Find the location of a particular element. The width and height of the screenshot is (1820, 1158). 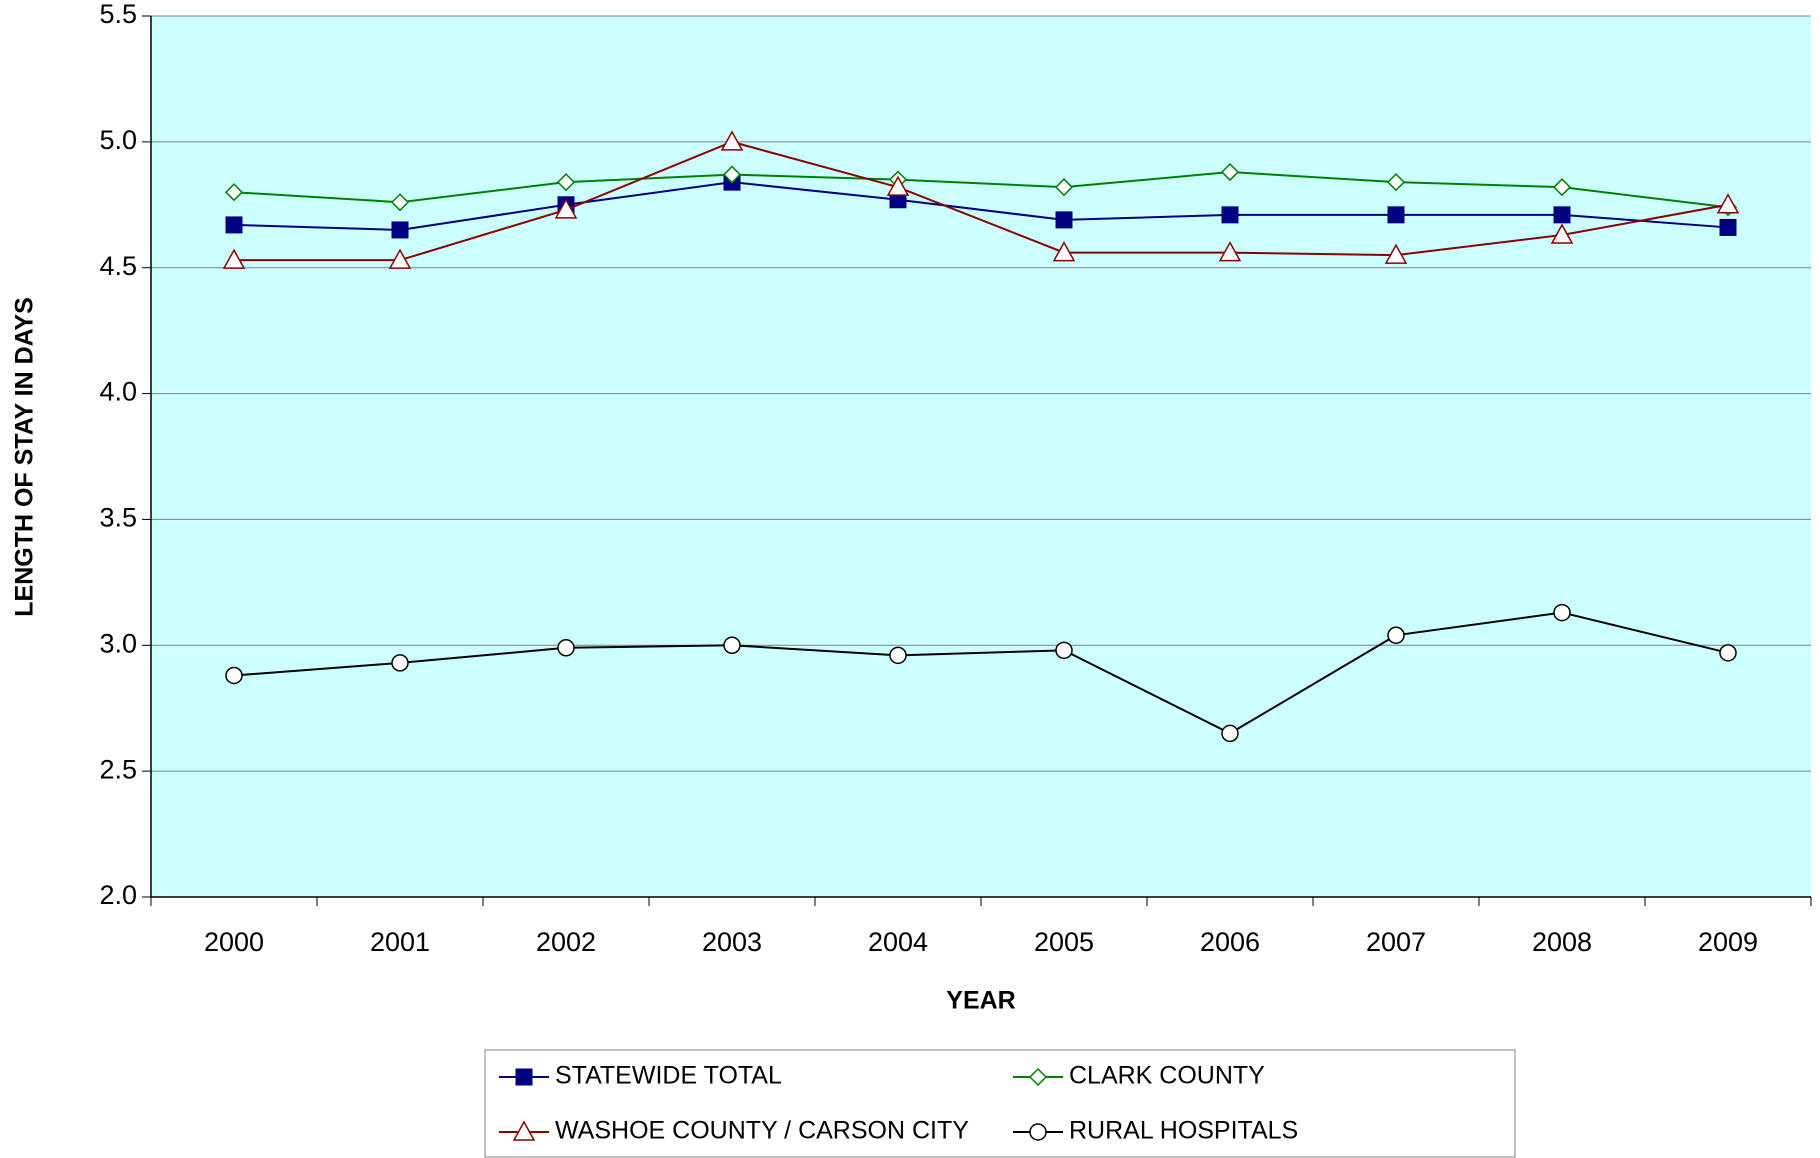

y-tick-label: 3.0 is located at coordinates (118, 643).